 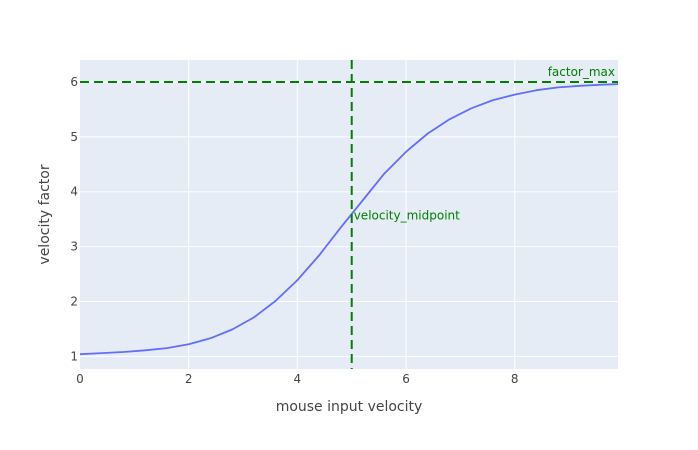 What do you see at coordinates (349, 407) in the screenshot?
I see `x-axis-title: mouse input velocity` at bounding box center [349, 407].